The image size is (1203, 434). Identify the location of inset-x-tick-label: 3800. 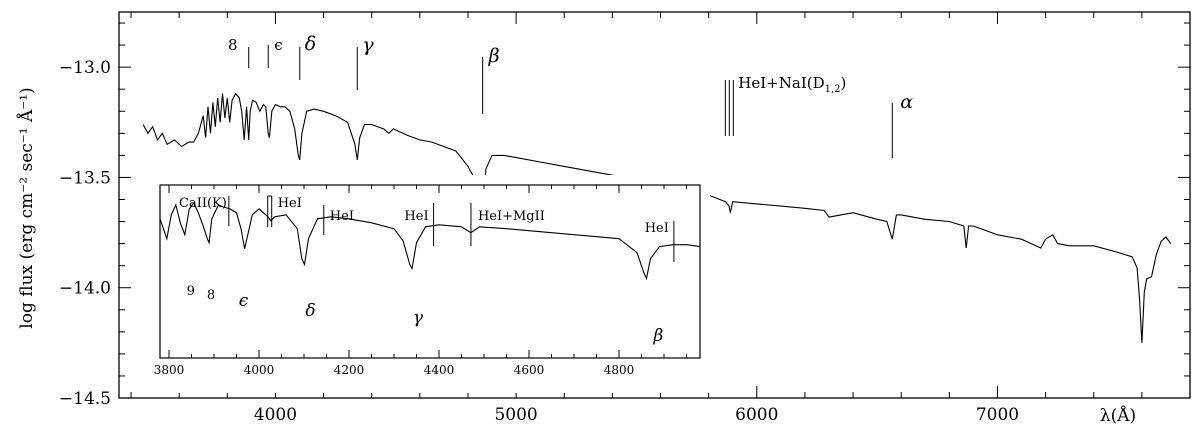
(169, 370).